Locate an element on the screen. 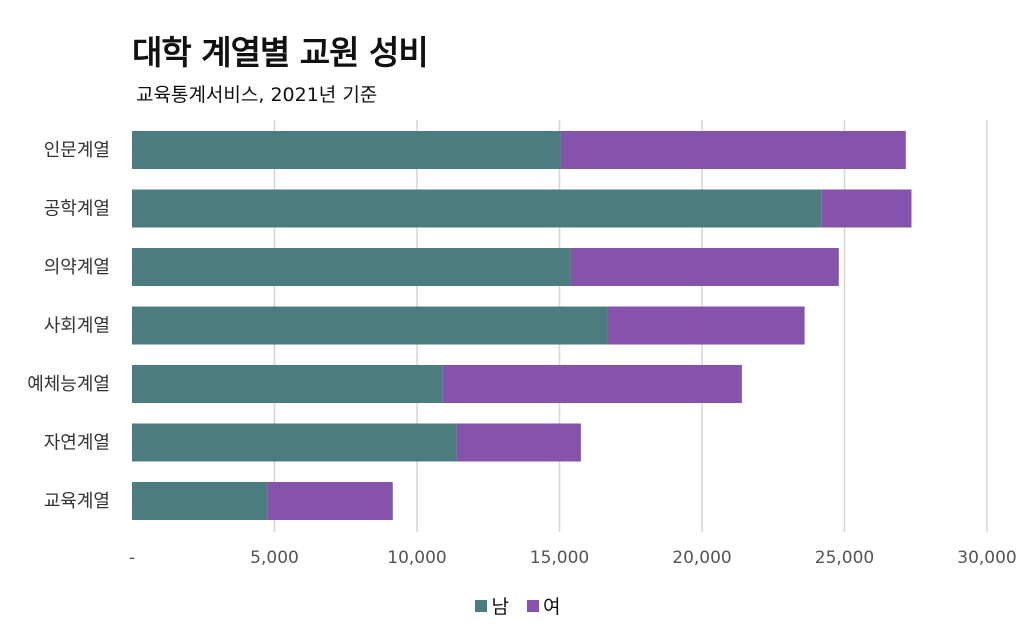 The height and width of the screenshot is (634, 1036). legend-label-male: 남 is located at coordinates (500, 607).